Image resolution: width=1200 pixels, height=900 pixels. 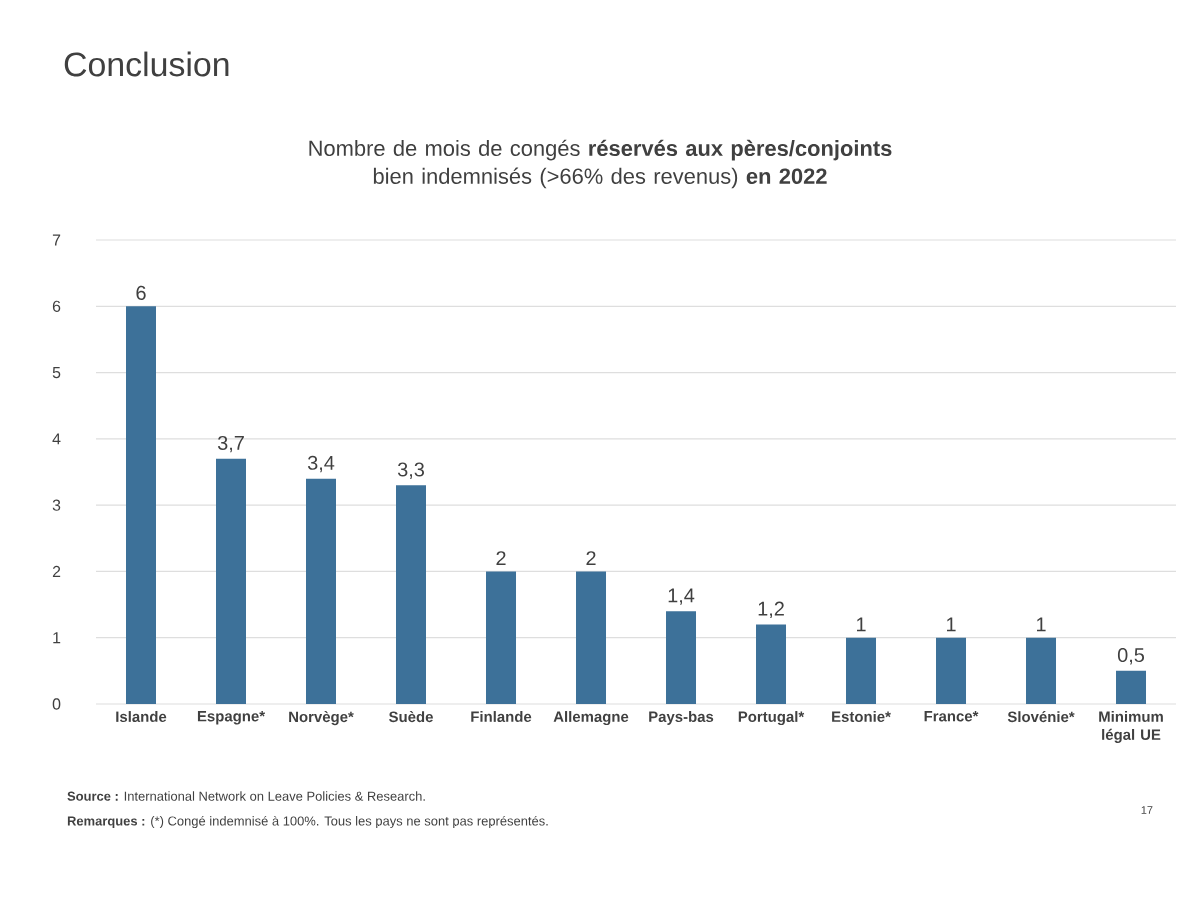 I want to click on y-tick-label: 2, so click(x=56, y=571).